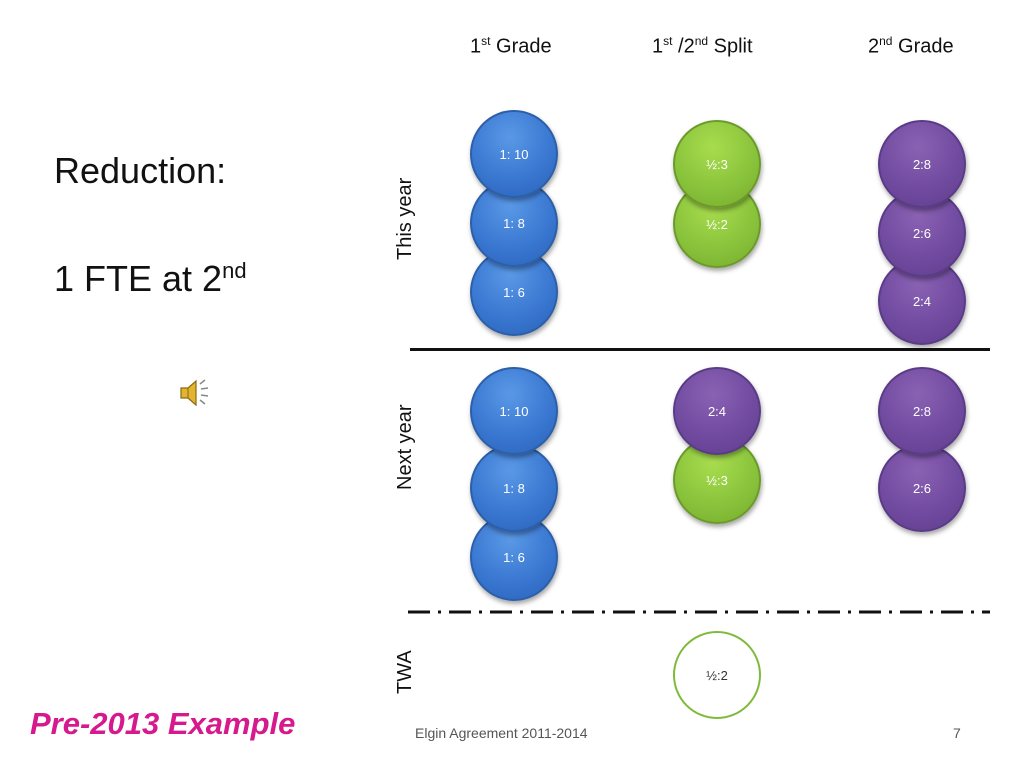  What do you see at coordinates (717, 164) in the screenshot?
I see `class-circle: ½:3` at bounding box center [717, 164].